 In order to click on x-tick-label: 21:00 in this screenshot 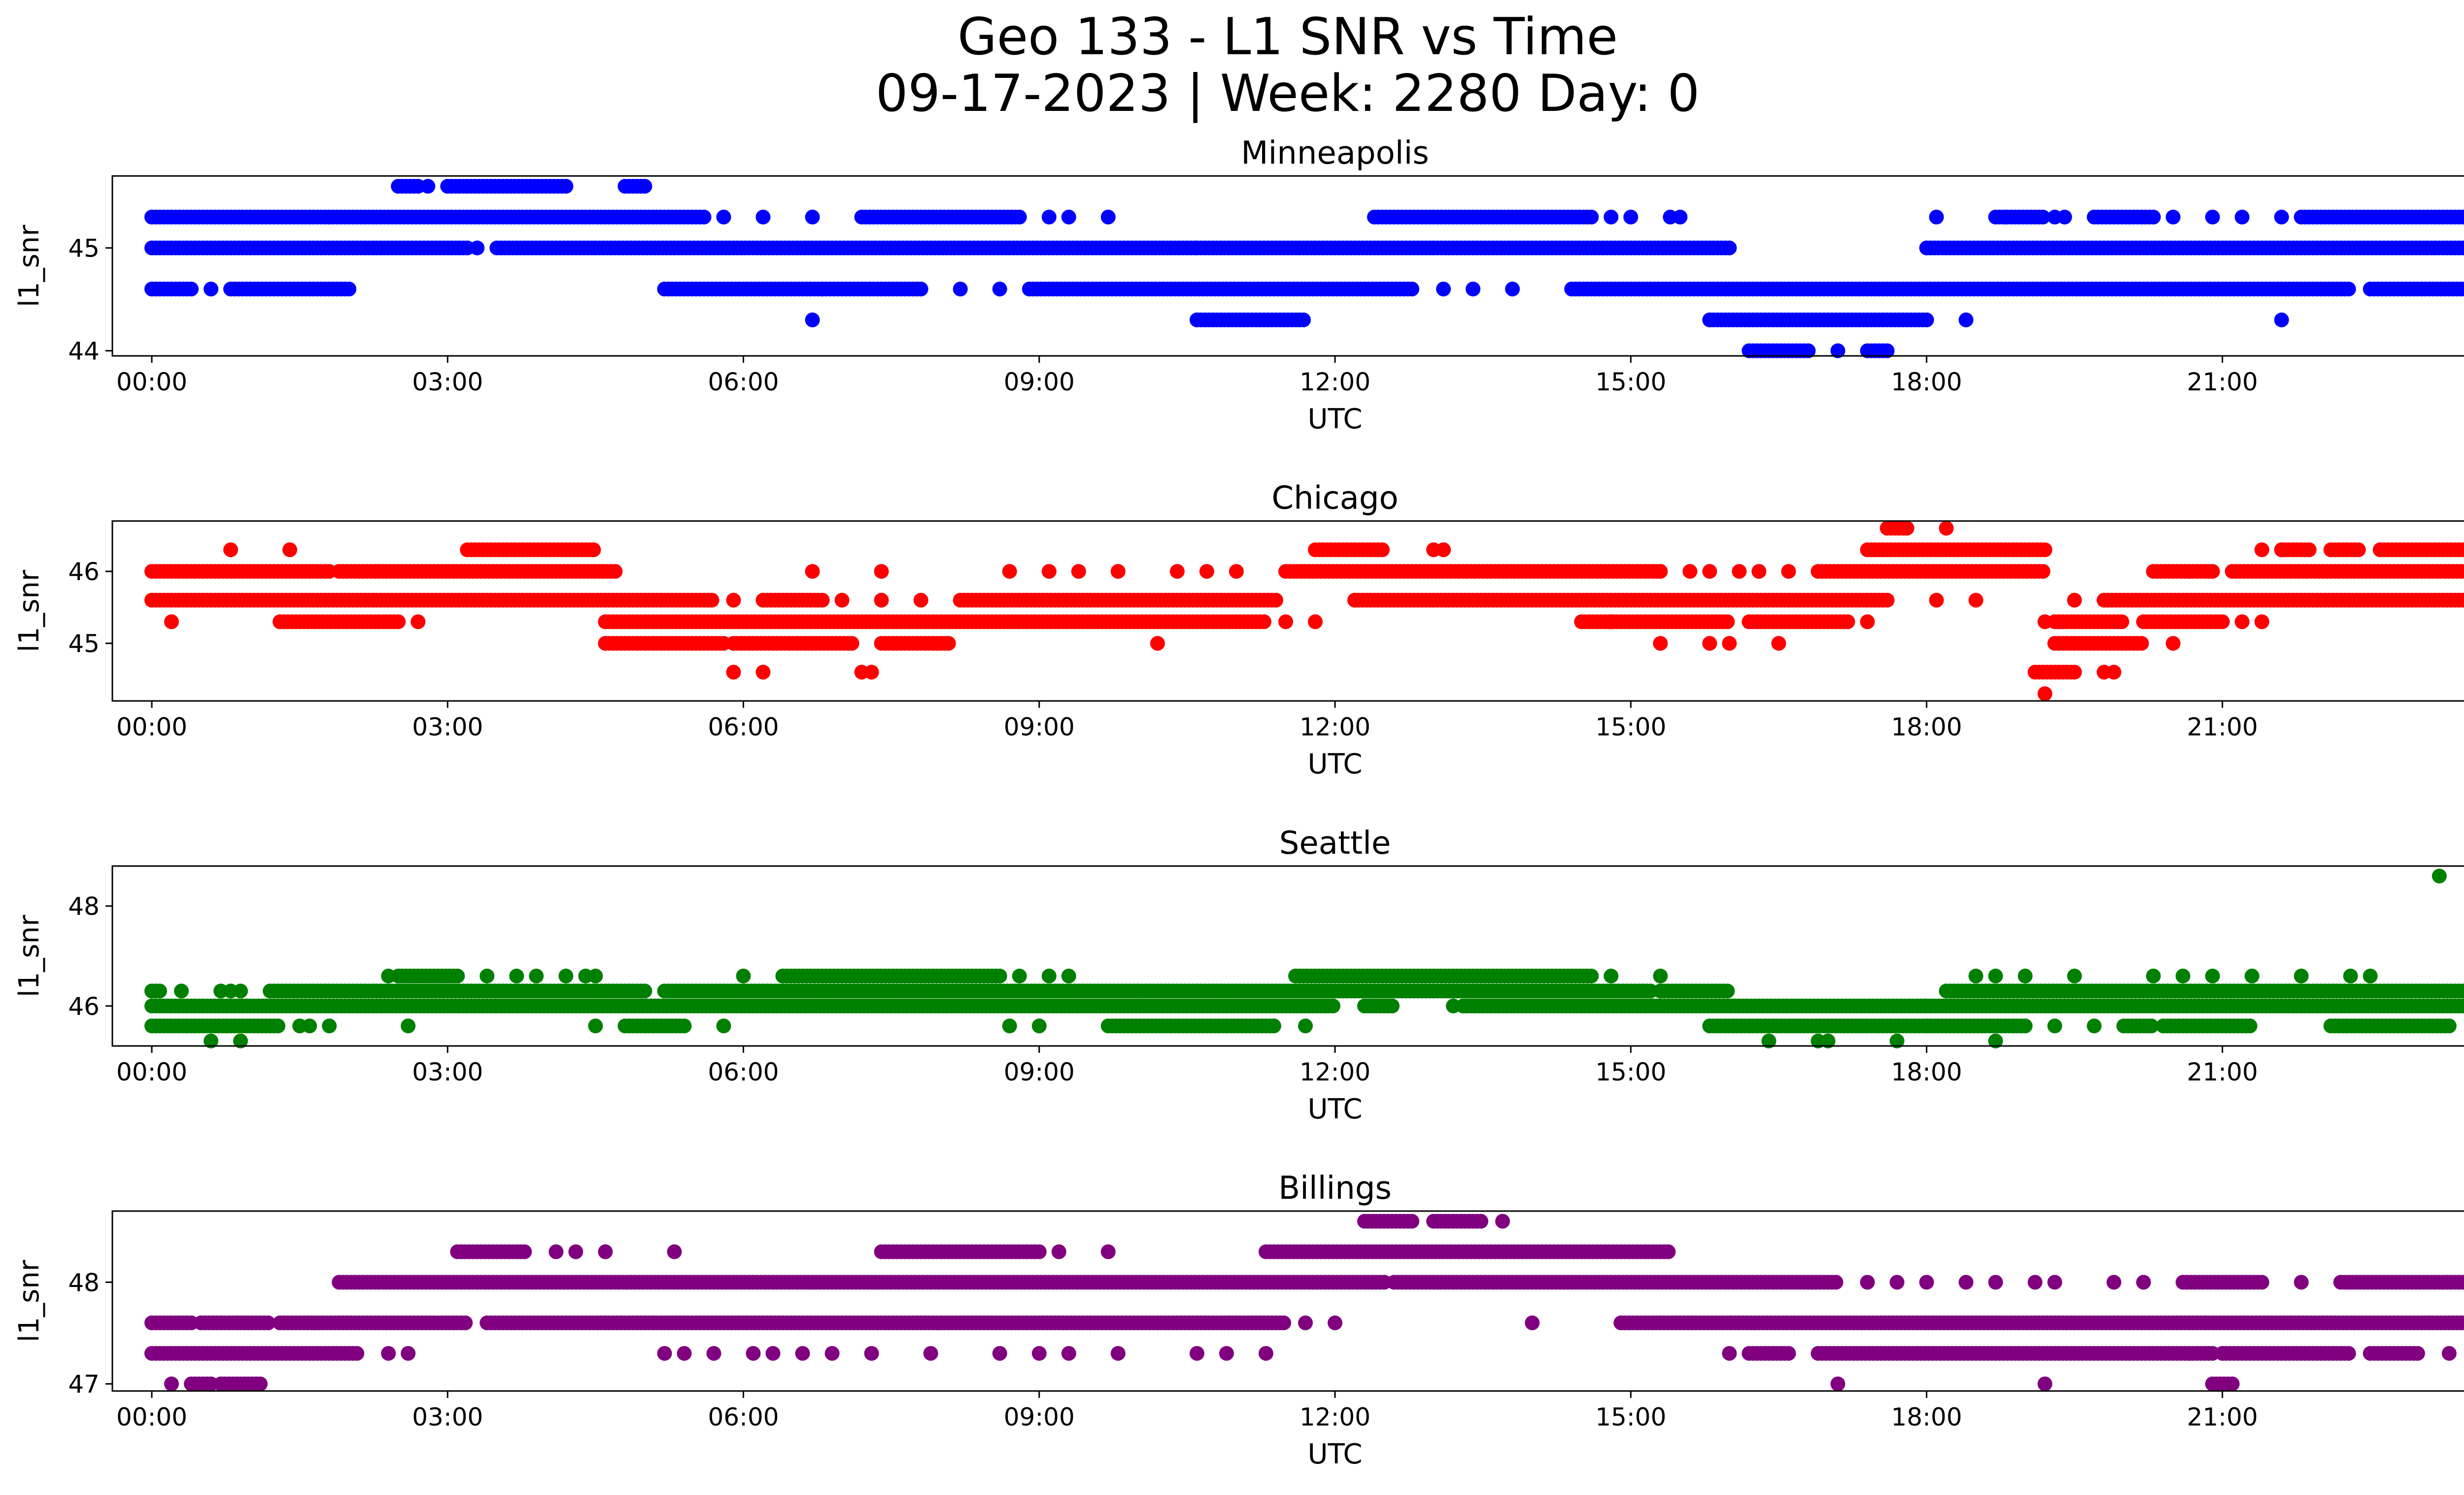, I will do `click(2222, 382)`.